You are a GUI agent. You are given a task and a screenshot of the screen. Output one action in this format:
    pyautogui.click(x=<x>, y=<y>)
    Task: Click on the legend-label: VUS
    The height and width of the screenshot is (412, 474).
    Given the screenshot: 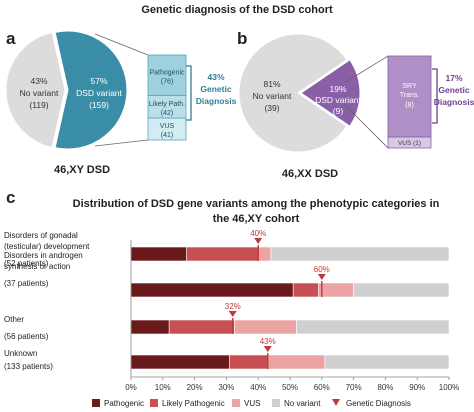 What is the action you would take?
    pyautogui.click(x=252, y=403)
    